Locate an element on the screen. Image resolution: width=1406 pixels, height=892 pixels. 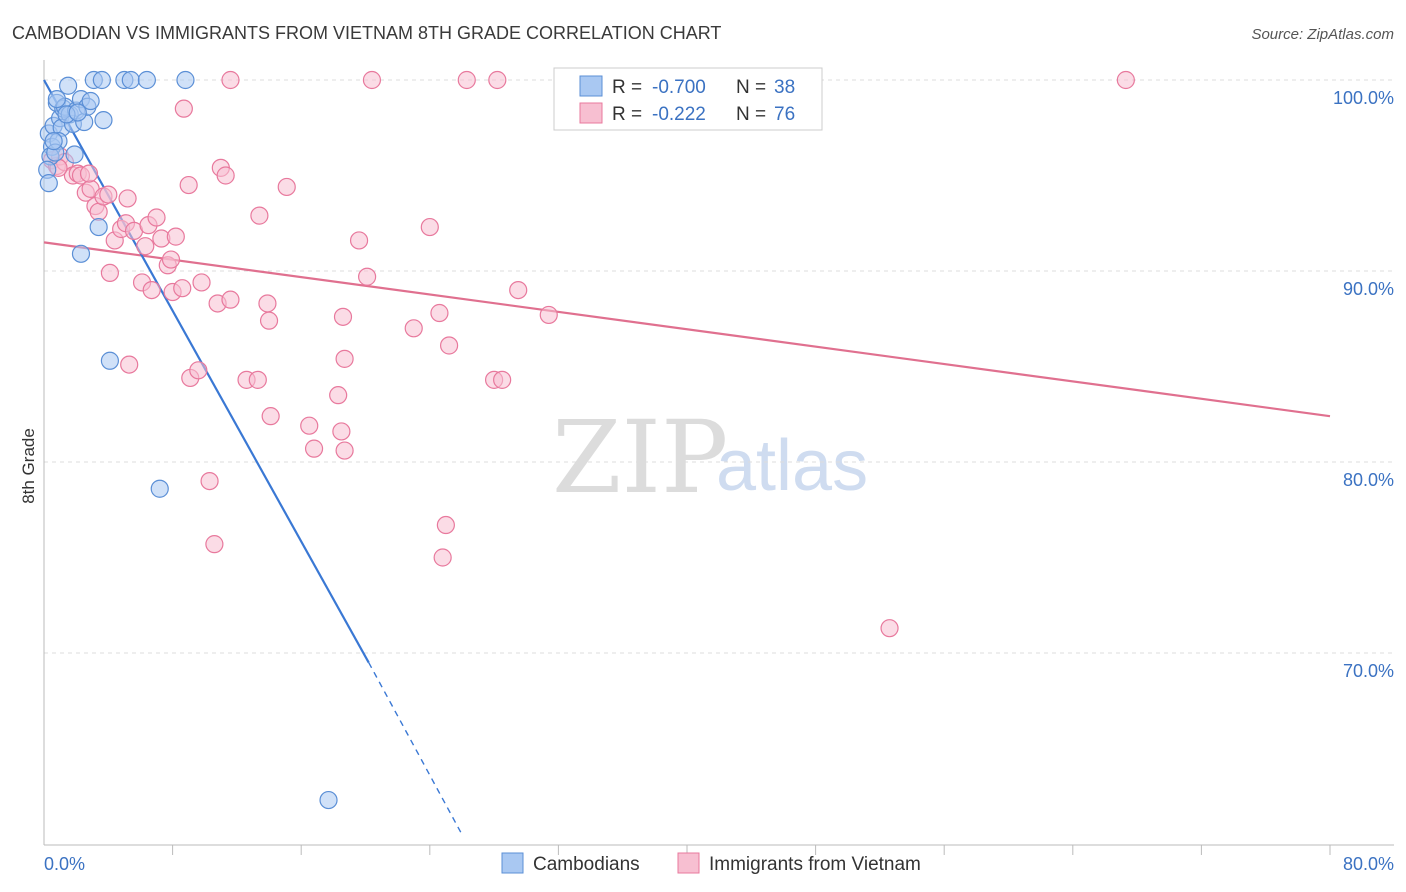
legend-swatch-cambodians is located at coordinates (591, 86).